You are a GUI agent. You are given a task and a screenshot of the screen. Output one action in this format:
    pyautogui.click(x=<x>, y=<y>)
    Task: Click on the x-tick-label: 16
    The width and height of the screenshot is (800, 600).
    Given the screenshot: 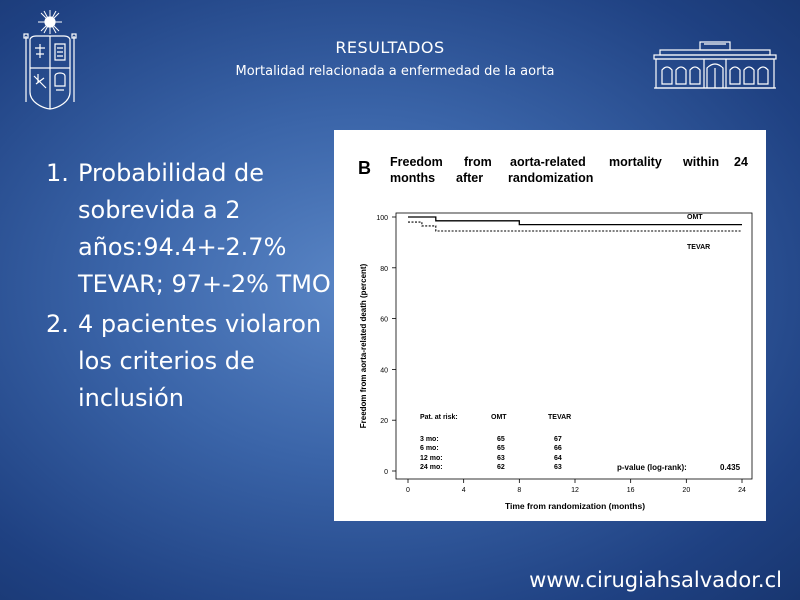 What is the action you would take?
    pyautogui.click(x=631, y=490)
    